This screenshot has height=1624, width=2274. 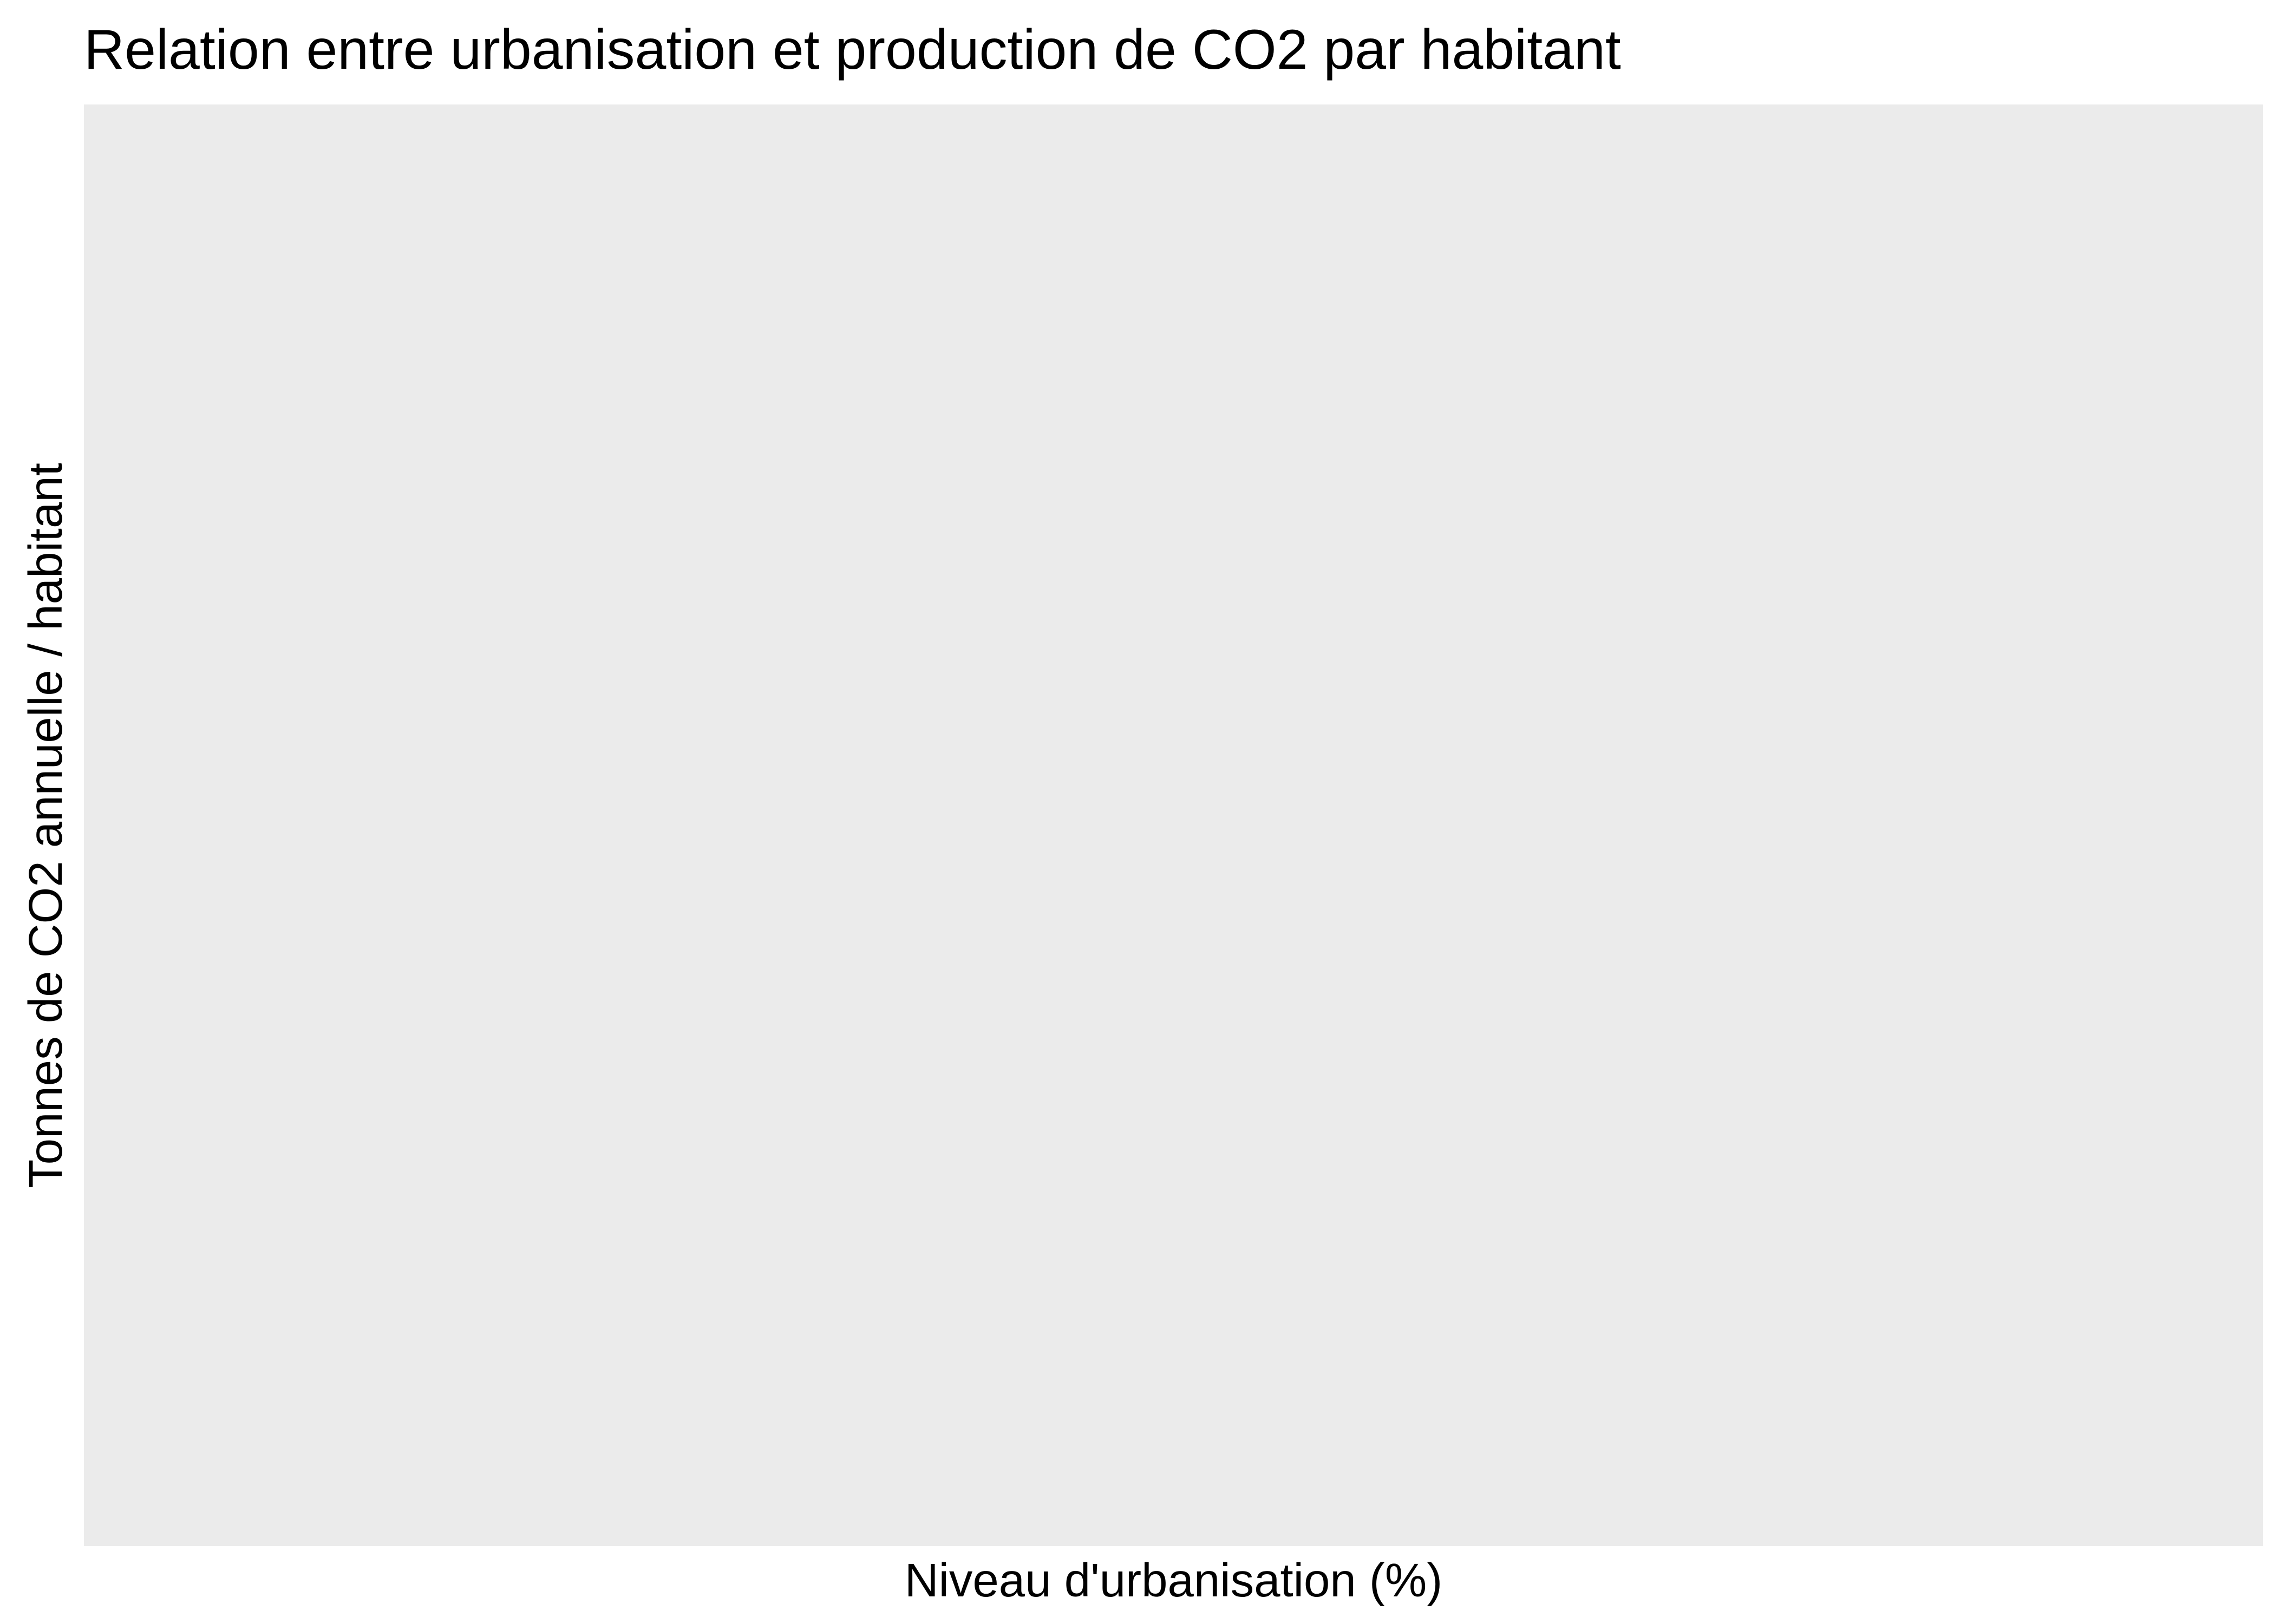 What do you see at coordinates (1173, 1580) in the screenshot?
I see `x-axis-label: Niveau d'urbanisation (%)` at bounding box center [1173, 1580].